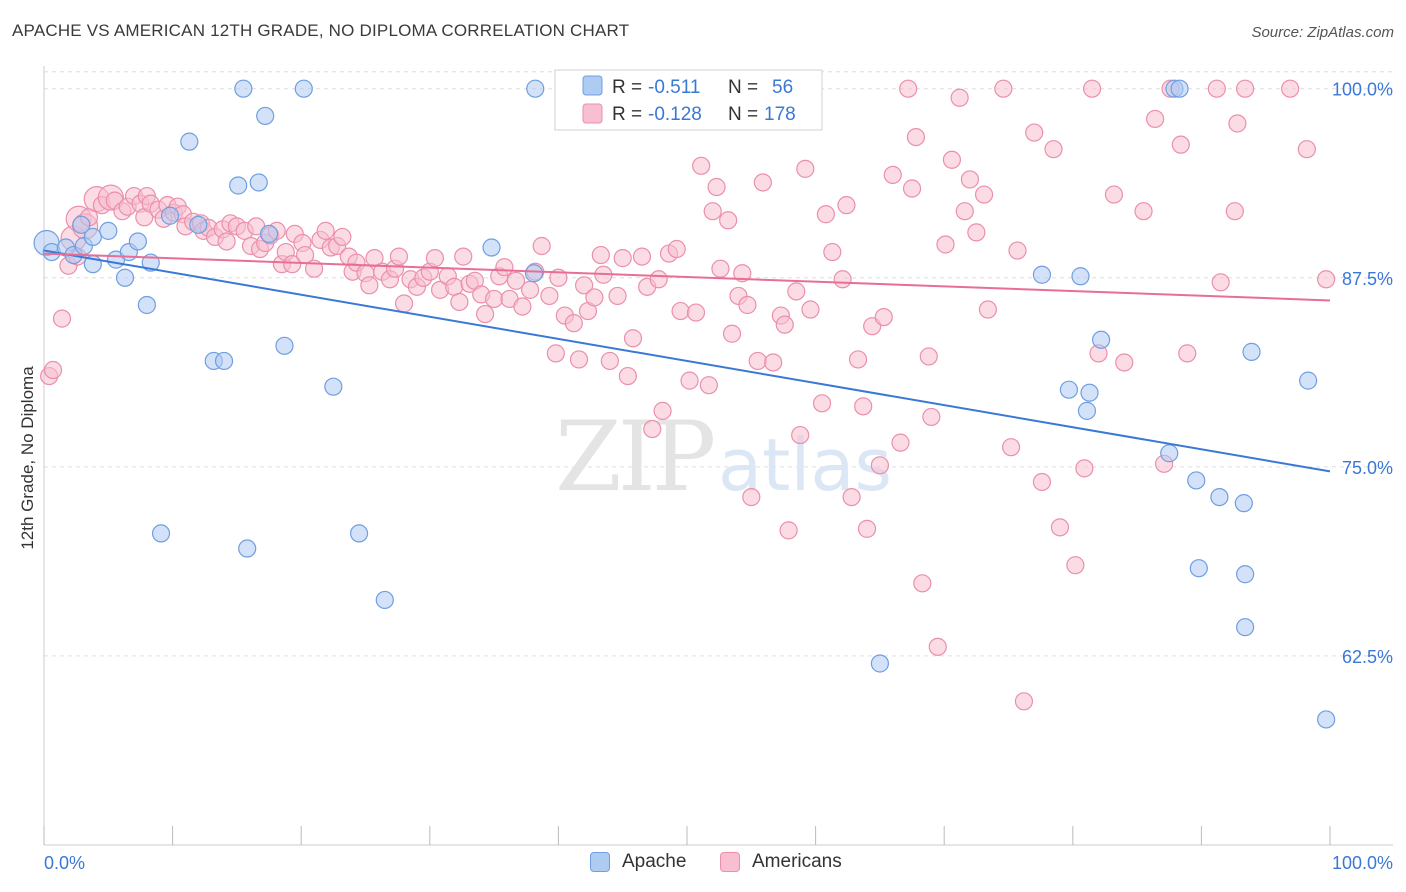 This screenshot has width=1406, height=892. What do you see at coordinates (718, 863) in the screenshot?
I see `x-tick-labels: 0.0% 100.0%` at bounding box center [718, 863].